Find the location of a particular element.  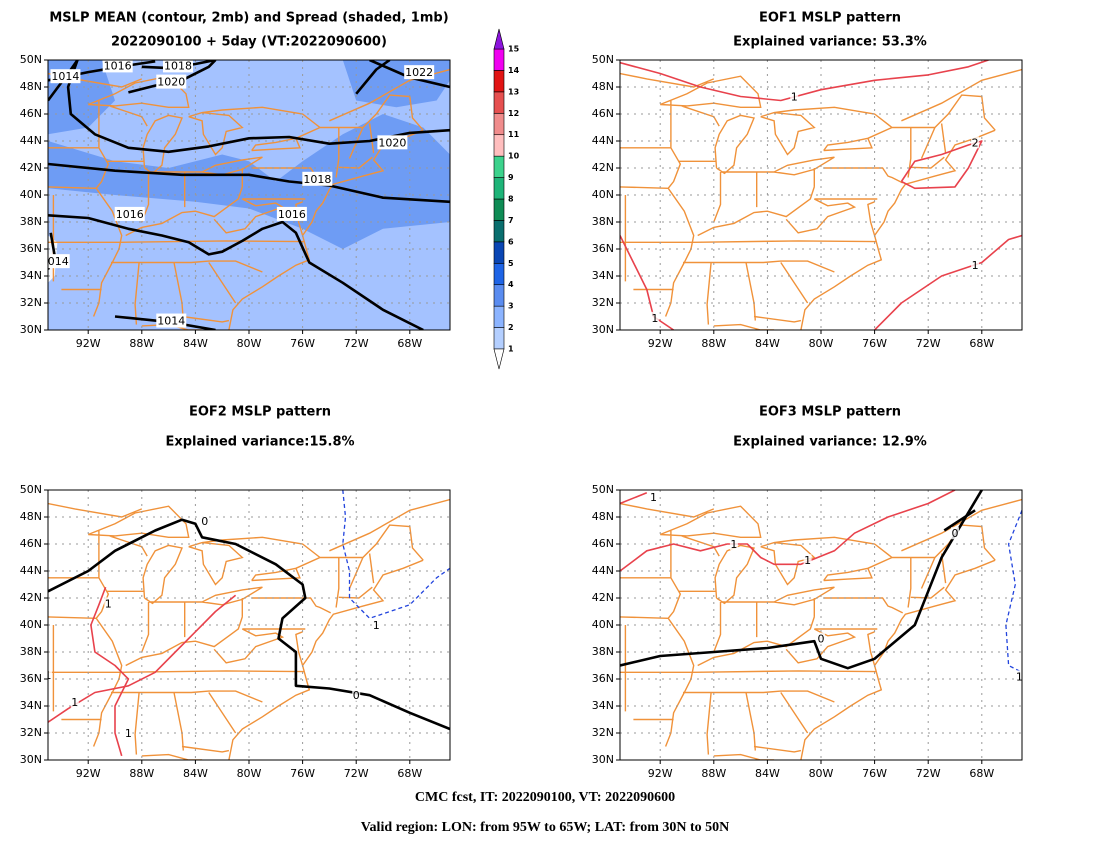

colorbar-label: 15 is located at coordinates (514, 49).